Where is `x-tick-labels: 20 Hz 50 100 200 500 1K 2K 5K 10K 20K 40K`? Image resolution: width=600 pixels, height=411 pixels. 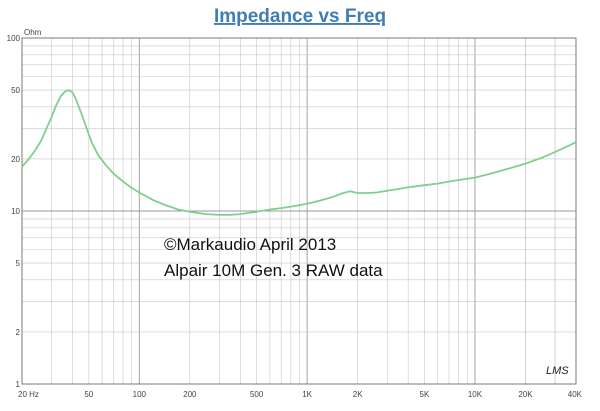 x-tick-labels: 20 Hz 50 100 200 500 1K 2K 5K 10K 20K 40K is located at coordinates (300, 394).